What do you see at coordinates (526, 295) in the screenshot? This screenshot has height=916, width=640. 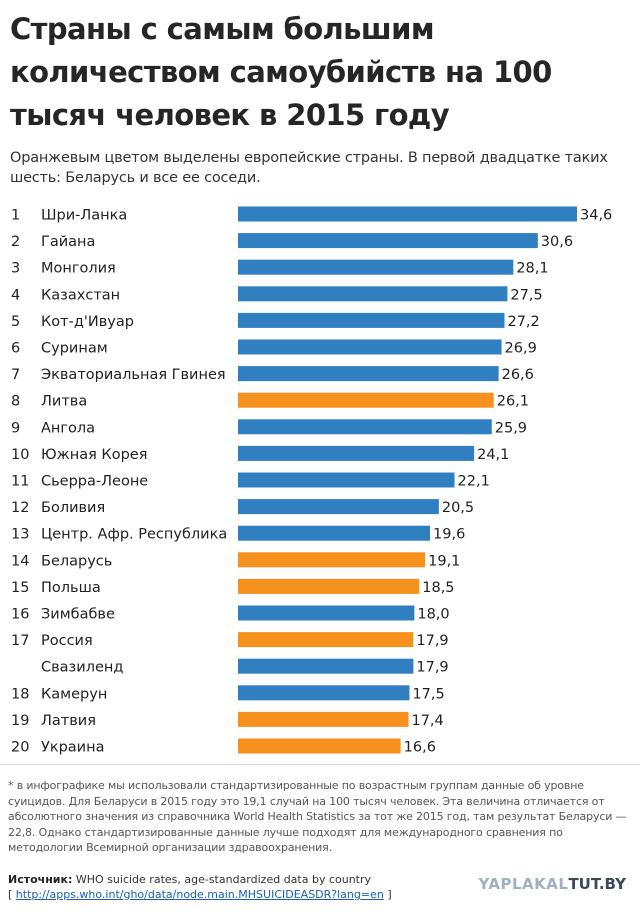 I see `value-label: 27,5` at bounding box center [526, 295].